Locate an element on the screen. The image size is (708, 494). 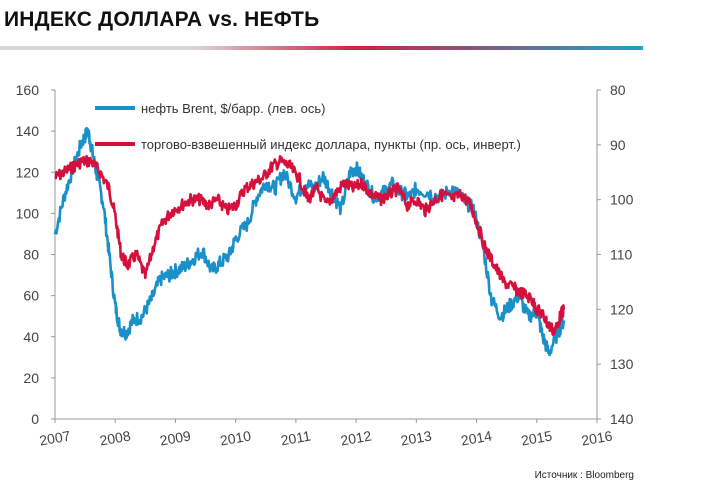
title-rule is located at coordinates (321, 48).